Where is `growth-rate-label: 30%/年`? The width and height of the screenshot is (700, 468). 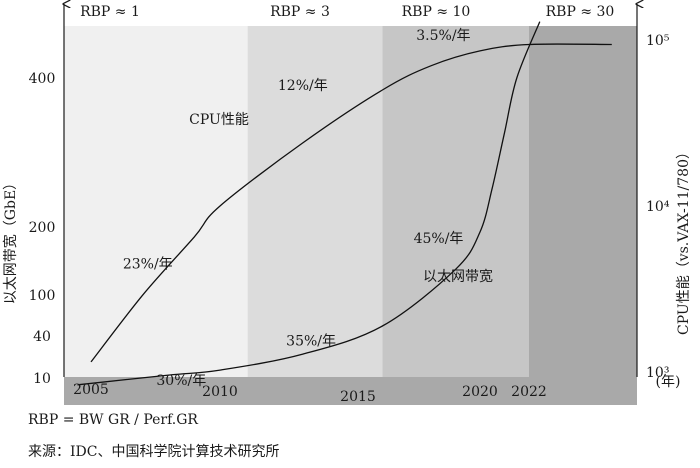 growth-rate-label: 30%/年 is located at coordinates (181, 381).